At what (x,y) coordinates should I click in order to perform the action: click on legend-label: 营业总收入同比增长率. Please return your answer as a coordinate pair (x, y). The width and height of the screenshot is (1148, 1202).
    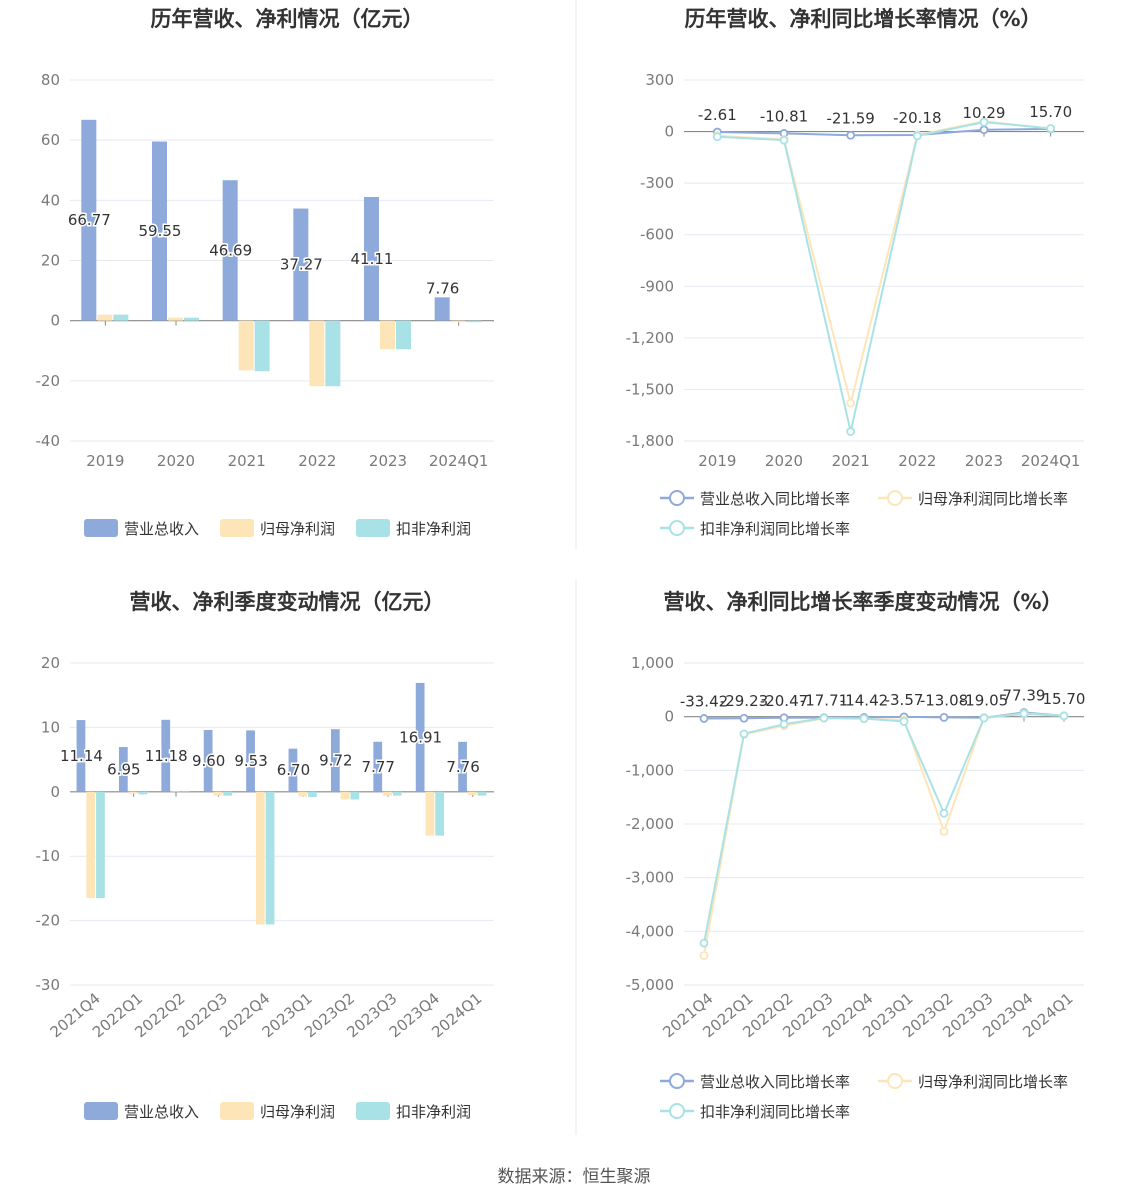
    Looking at the image, I should click on (775, 499).